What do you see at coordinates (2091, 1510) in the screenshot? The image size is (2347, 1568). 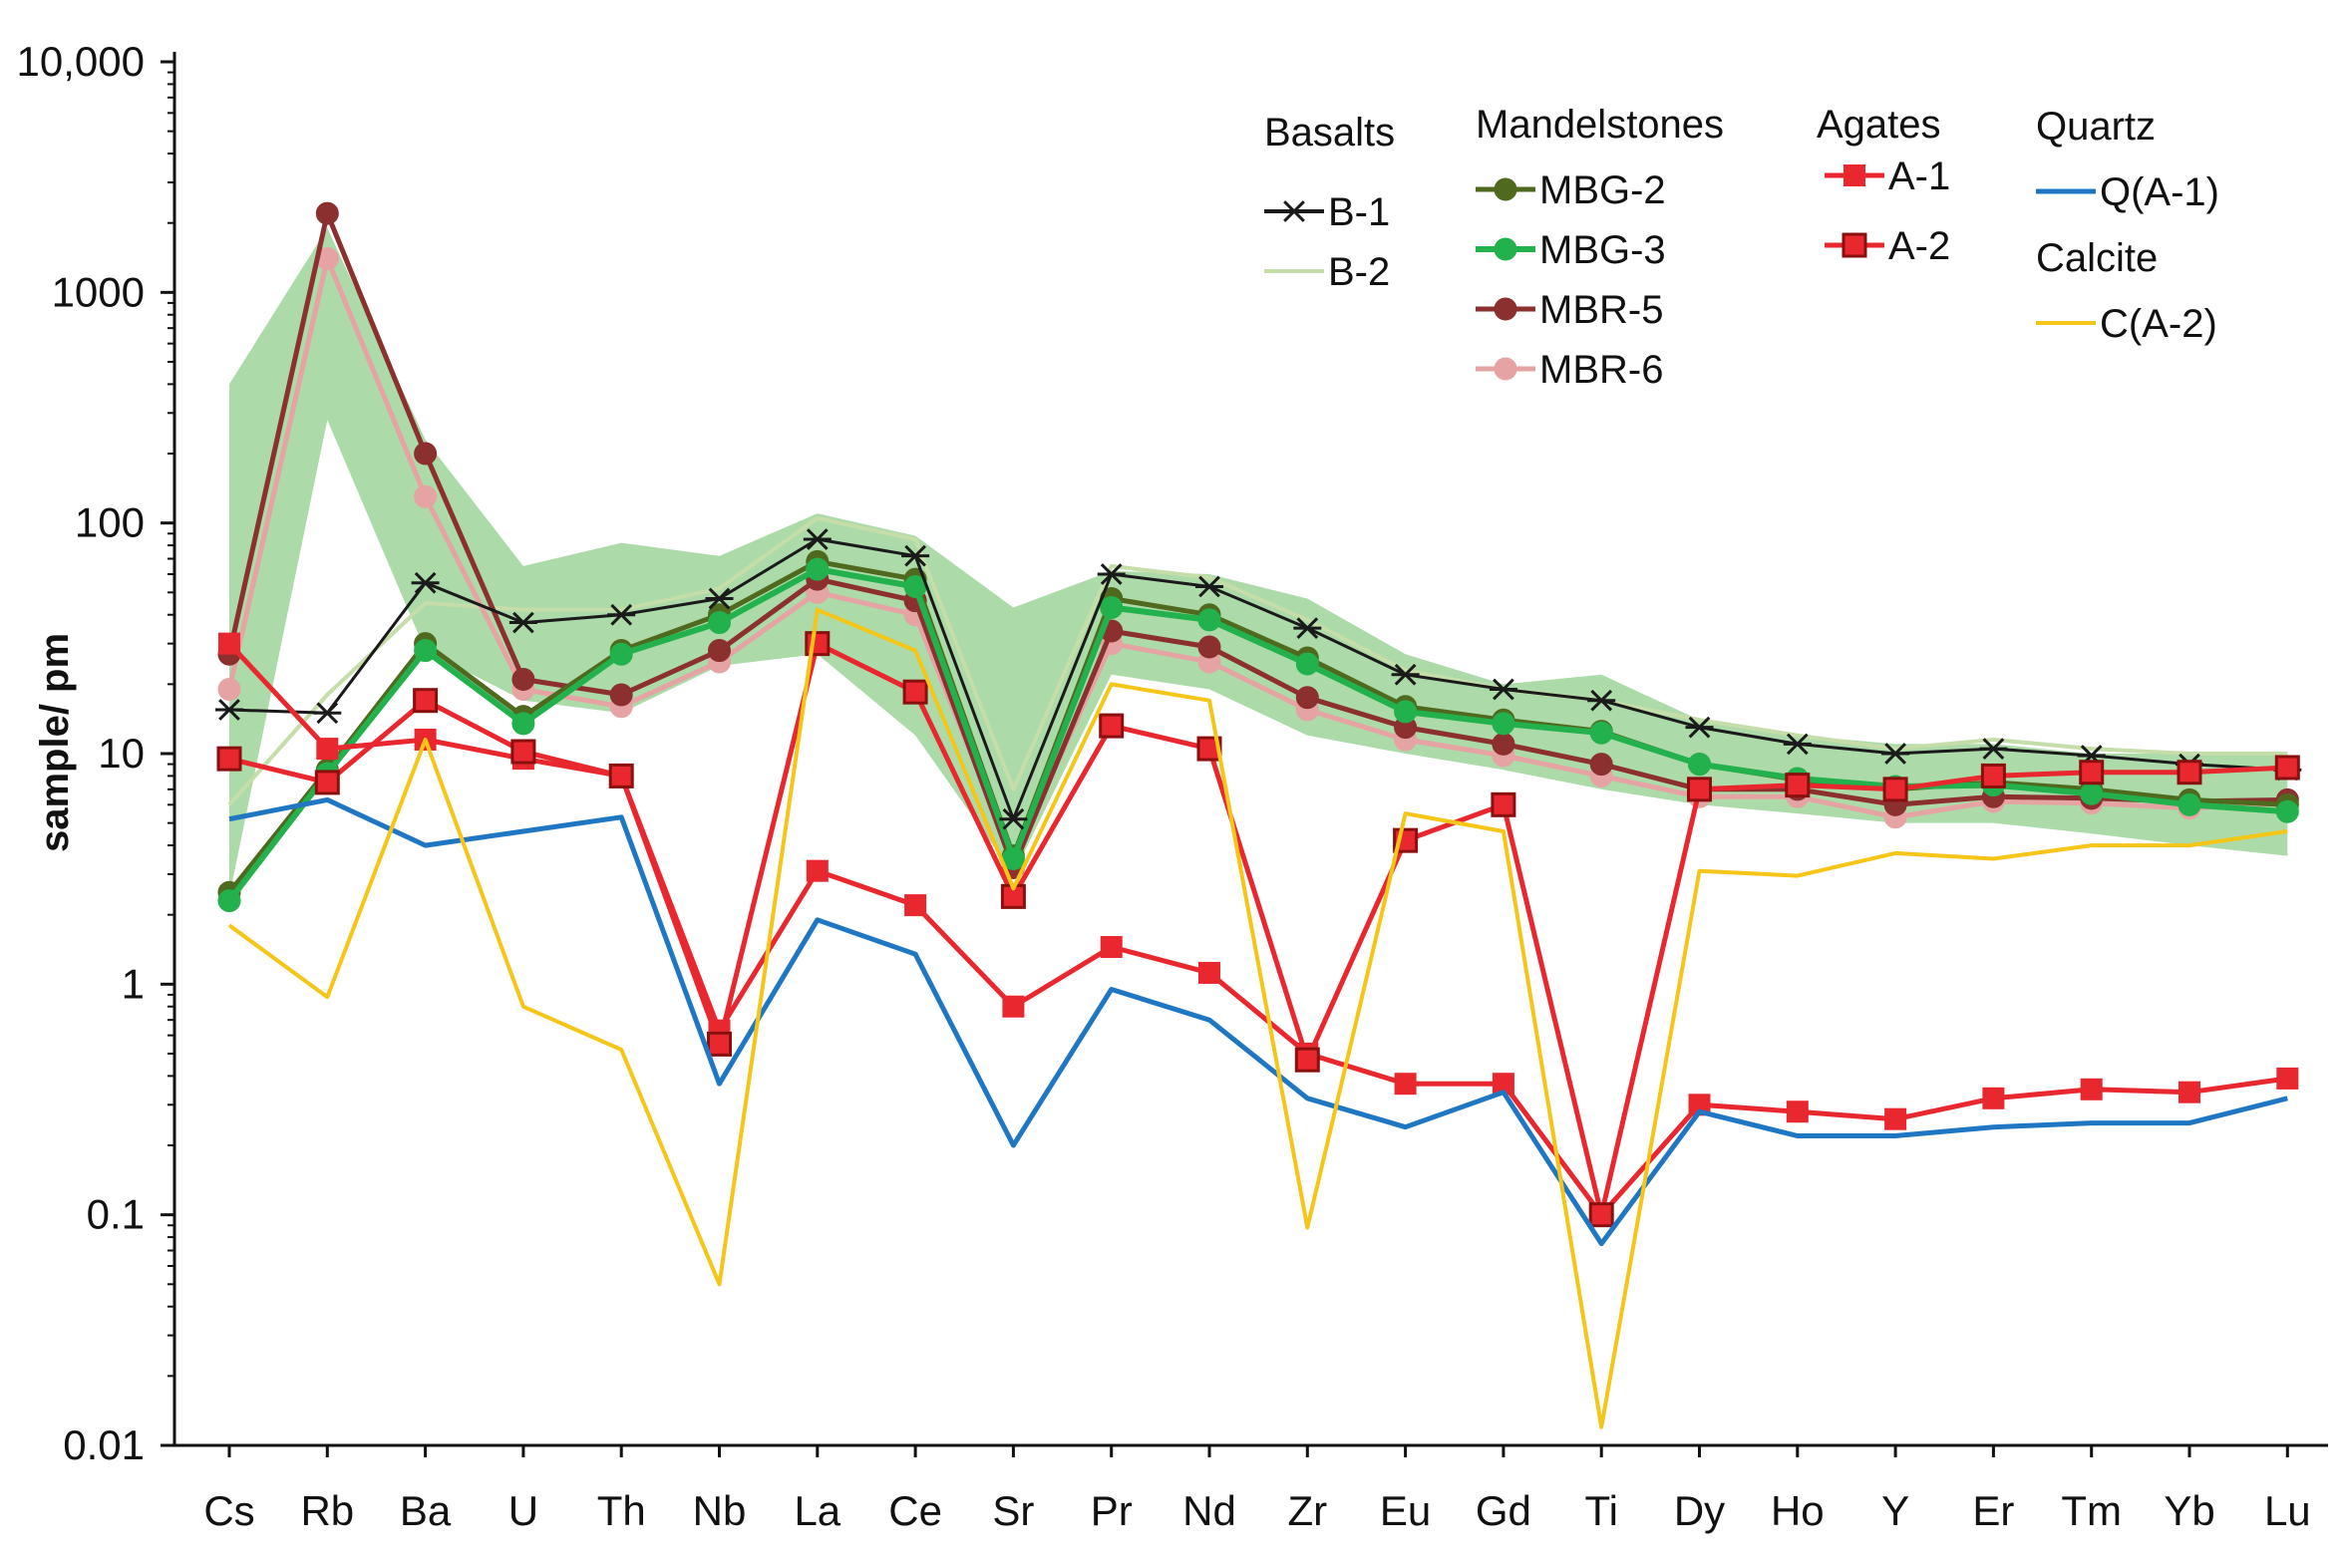 I see `x-tick-label: Tm` at bounding box center [2091, 1510].